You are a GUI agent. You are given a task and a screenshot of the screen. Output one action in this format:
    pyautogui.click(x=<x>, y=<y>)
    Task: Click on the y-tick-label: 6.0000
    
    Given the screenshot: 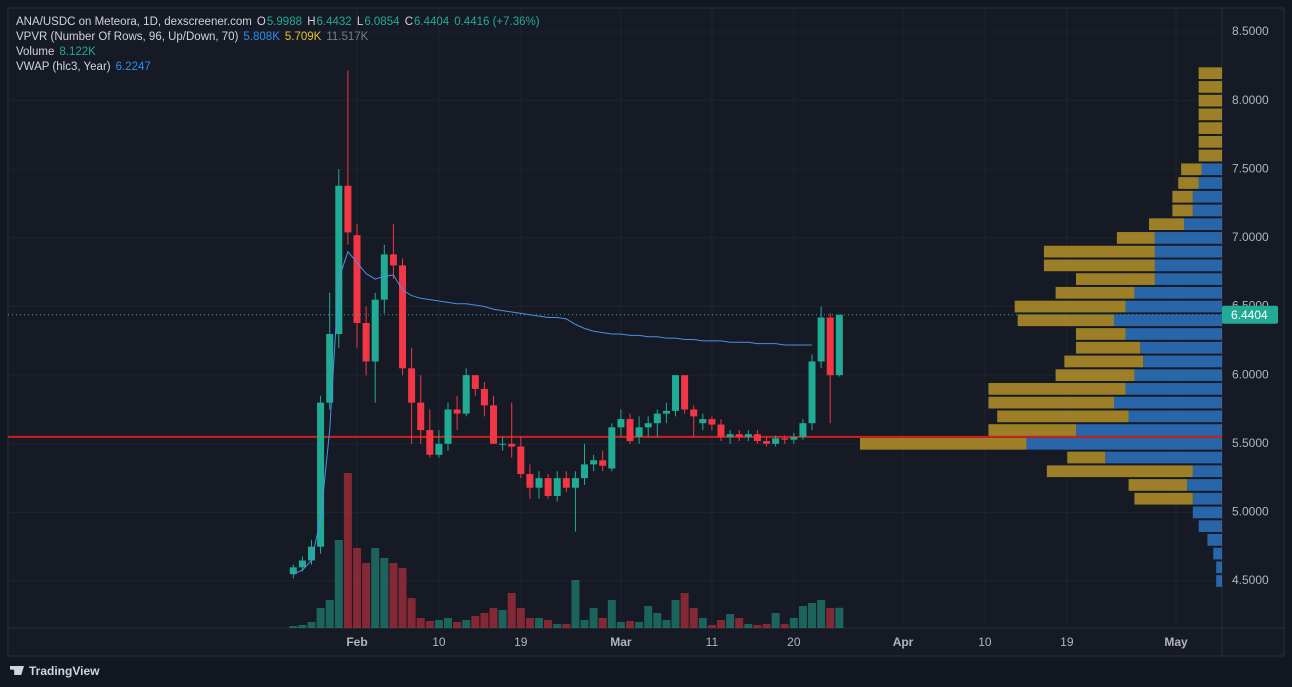 What is the action you would take?
    pyautogui.click(x=1250, y=374)
    